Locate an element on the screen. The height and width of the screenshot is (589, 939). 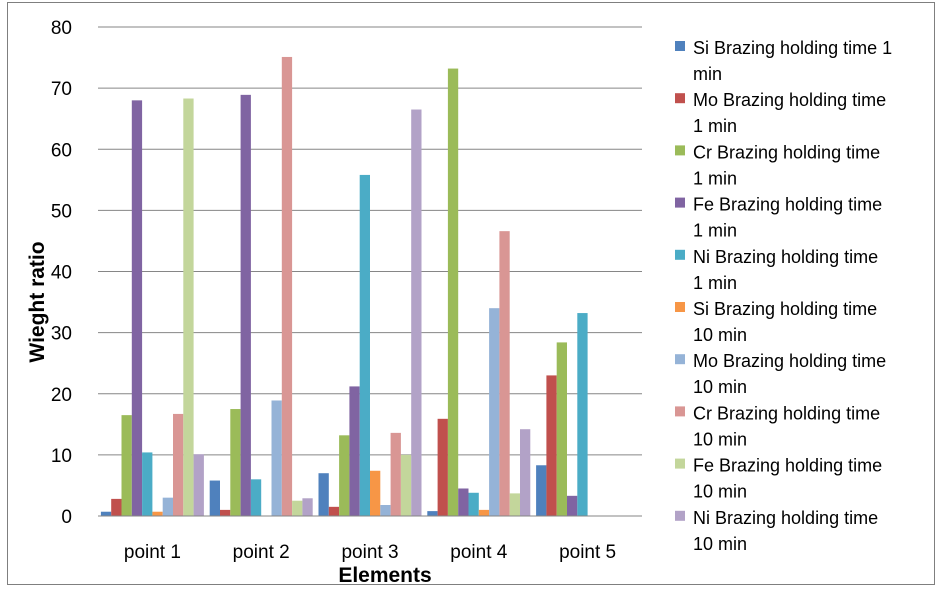
y-tick-label: 50 is located at coordinates (61, 211).